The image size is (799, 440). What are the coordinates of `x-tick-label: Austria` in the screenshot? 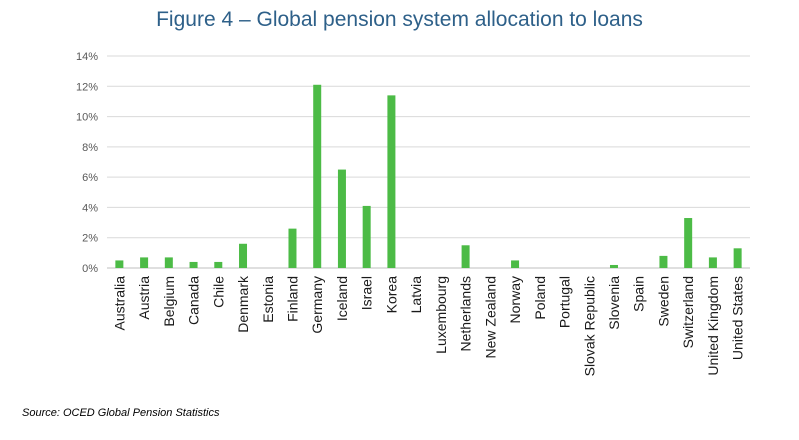 It's located at (144, 298).